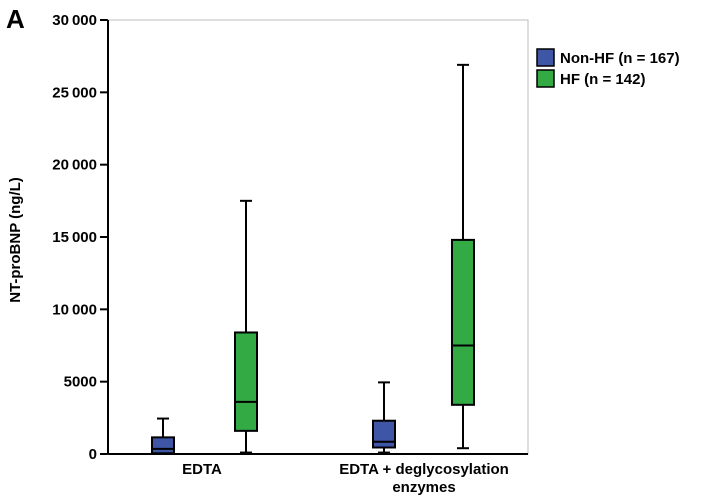  Describe the element at coordinates (620, 58) in the screenshot. I see `legend-label-non-hf: Non-HF (n = 167)` at that location.